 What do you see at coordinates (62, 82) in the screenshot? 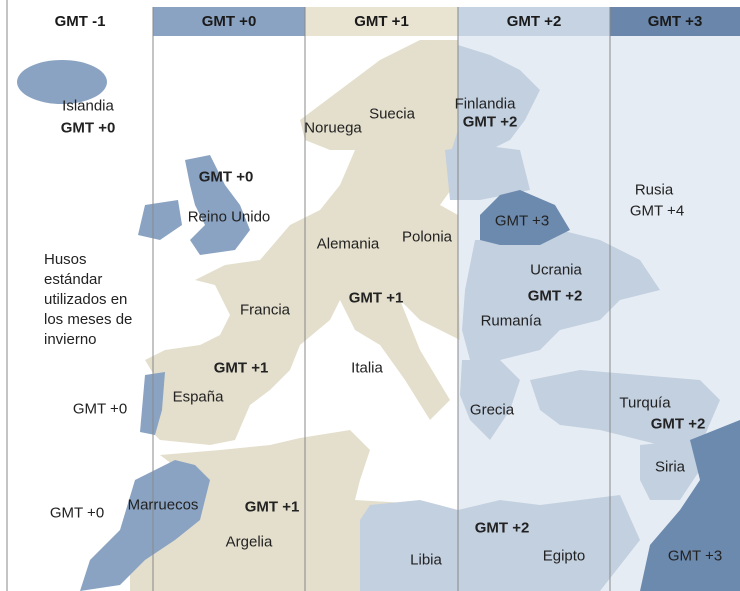
I see `iceland` at bounding box center [62, 82].